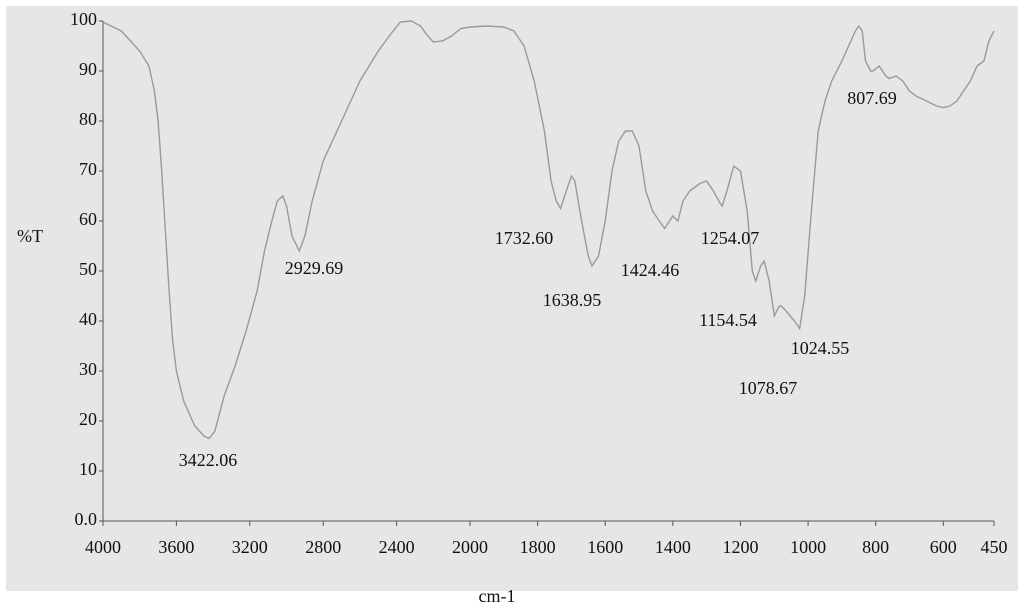  I want to click on y-axis-label: %T, so click(30, 236).